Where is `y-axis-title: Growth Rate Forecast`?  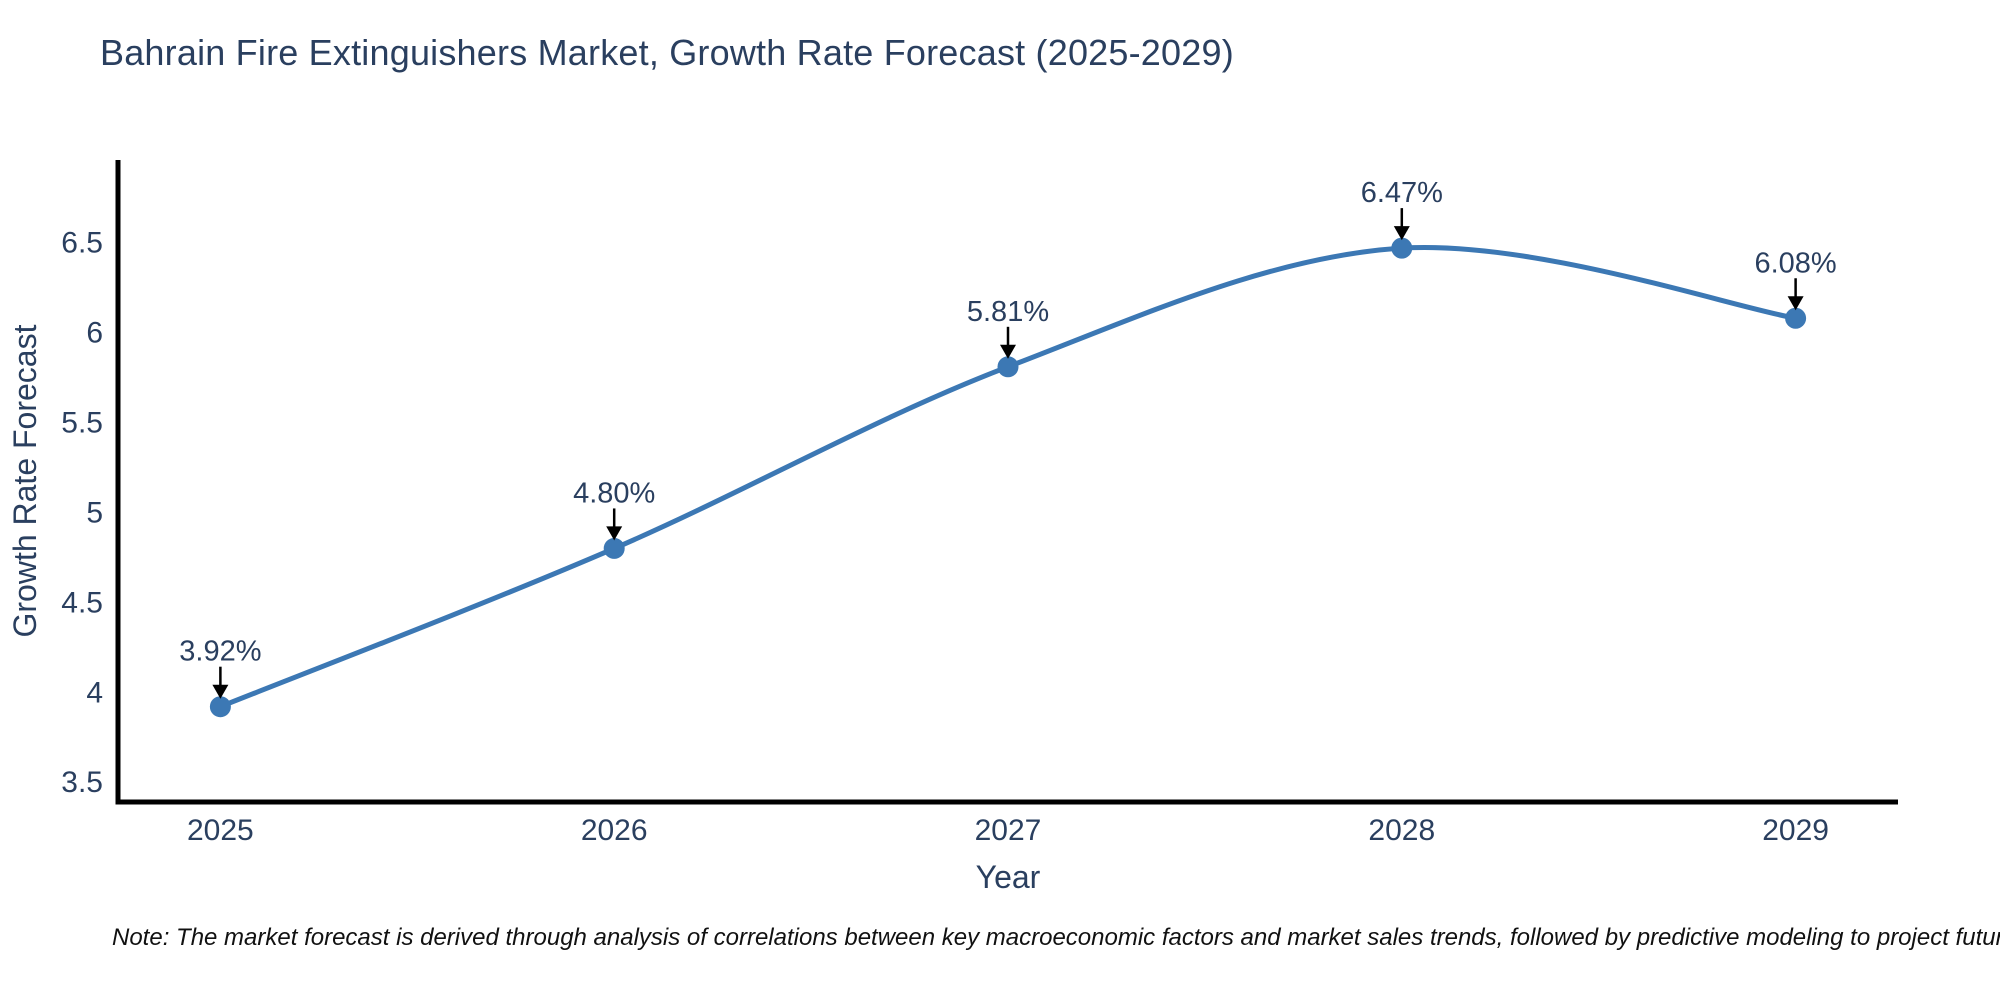
y-axis-title: Growth Rate Forecast is located at coordinates (25, 480).